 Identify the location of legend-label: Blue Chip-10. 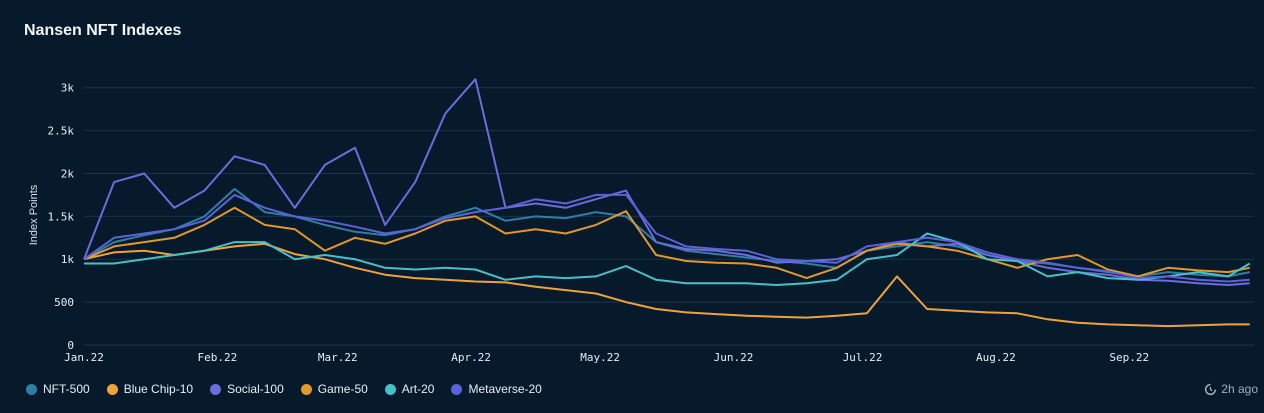
(158, 389).